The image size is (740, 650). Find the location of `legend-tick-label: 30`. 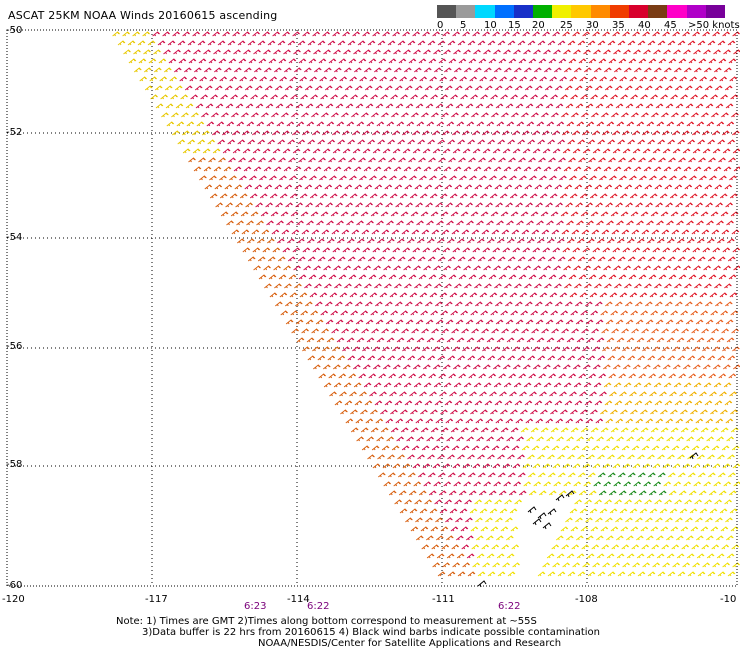

legend-tick-label: 30 is located at coordinates (592, 25).